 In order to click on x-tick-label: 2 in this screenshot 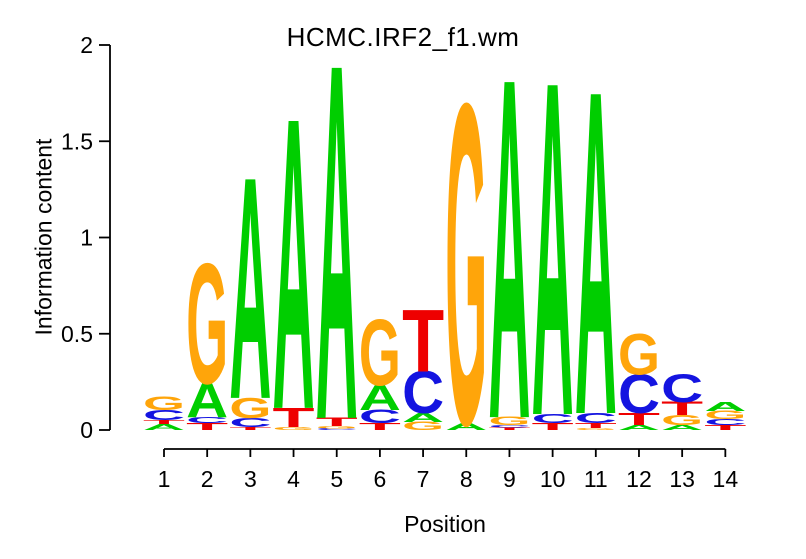, I will do `click(207, 479)`.